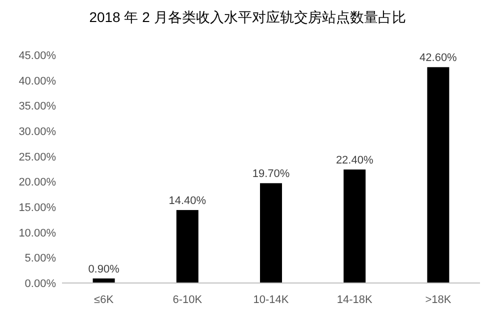  I want to click on data-label: 0.90%, so click(104, 269).